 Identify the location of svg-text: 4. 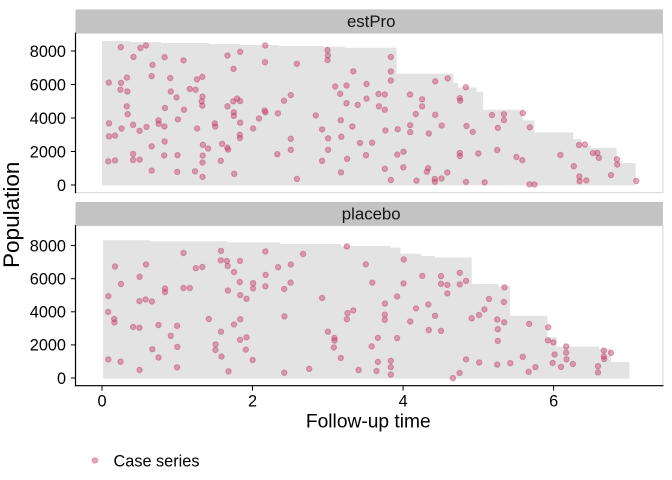
(403, 402).